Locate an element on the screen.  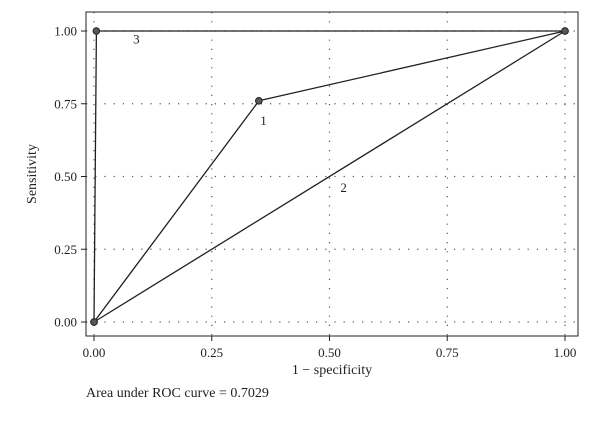
x-tick-label: 0.00 is located at coordinates (94, 352).